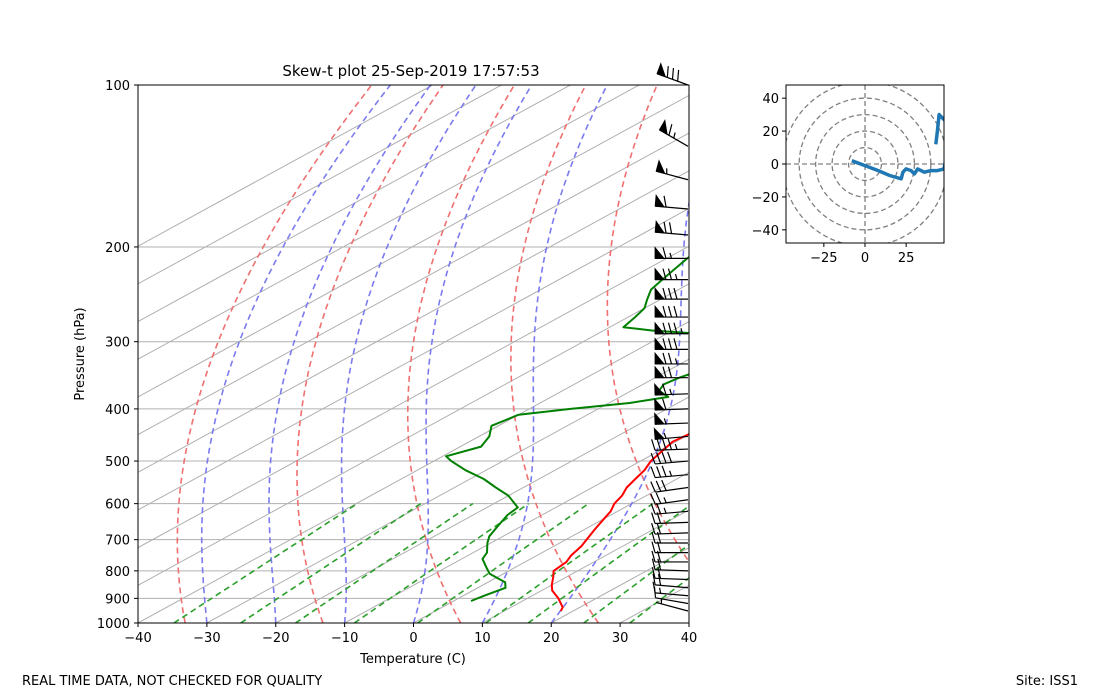  I want to click on y-tick-label: 700, so click(117, 541).